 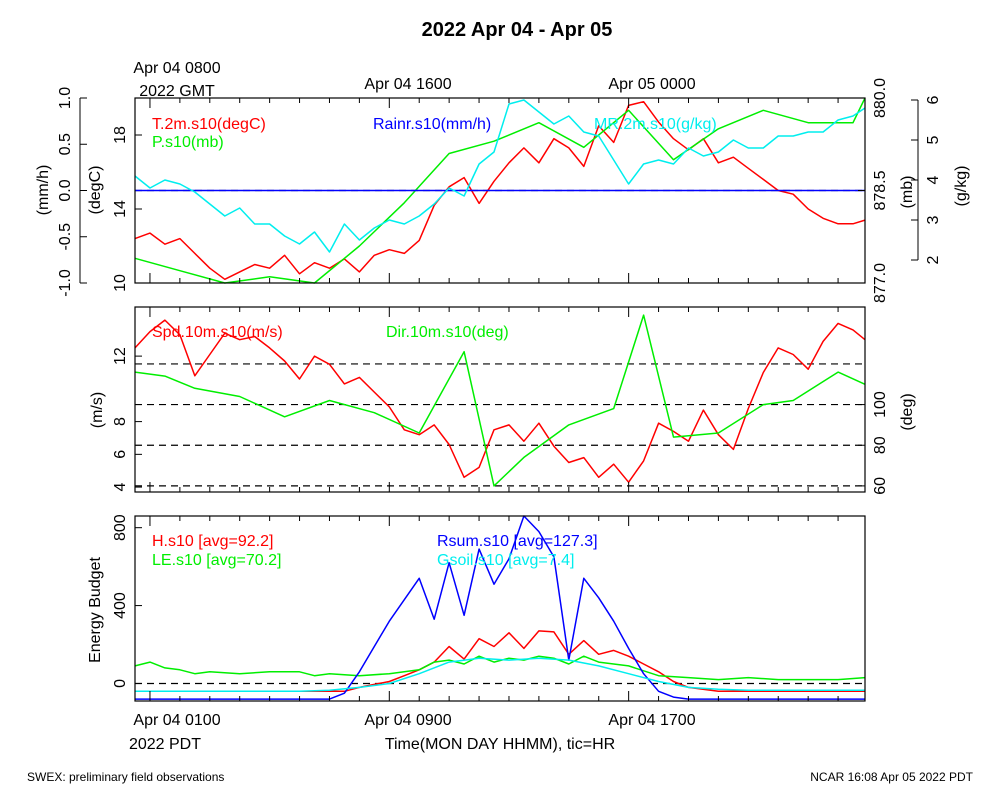 I want to click on pdt-tick-label-3: Apr 04 1700, so click(x=651, y=720).